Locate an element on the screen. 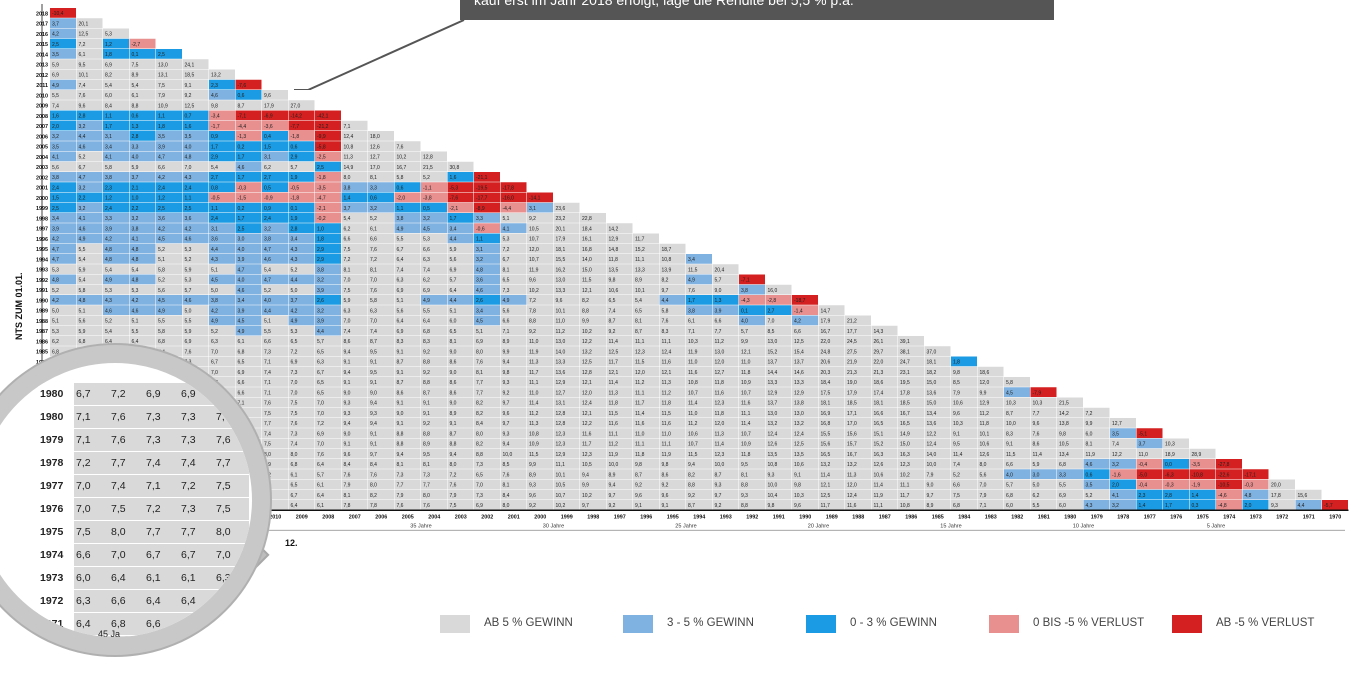 This screenshot has width=1351, height=685. cell-value: 8,2 is located at coordinates (479, 445).